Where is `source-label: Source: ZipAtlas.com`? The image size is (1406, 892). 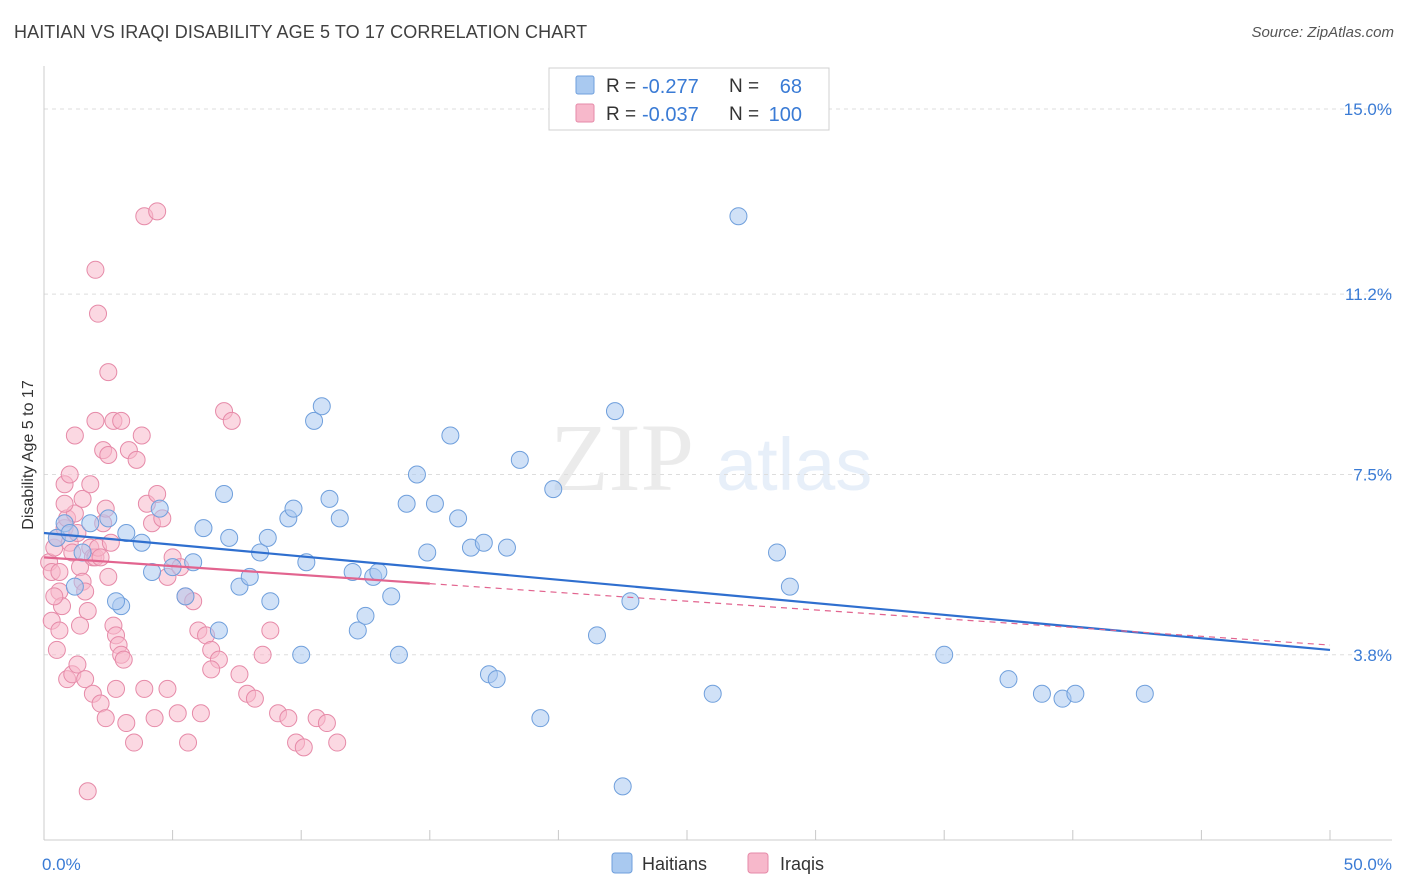
source-label: Source: ZipAtlas.com is located at coordinates (1322, 32).